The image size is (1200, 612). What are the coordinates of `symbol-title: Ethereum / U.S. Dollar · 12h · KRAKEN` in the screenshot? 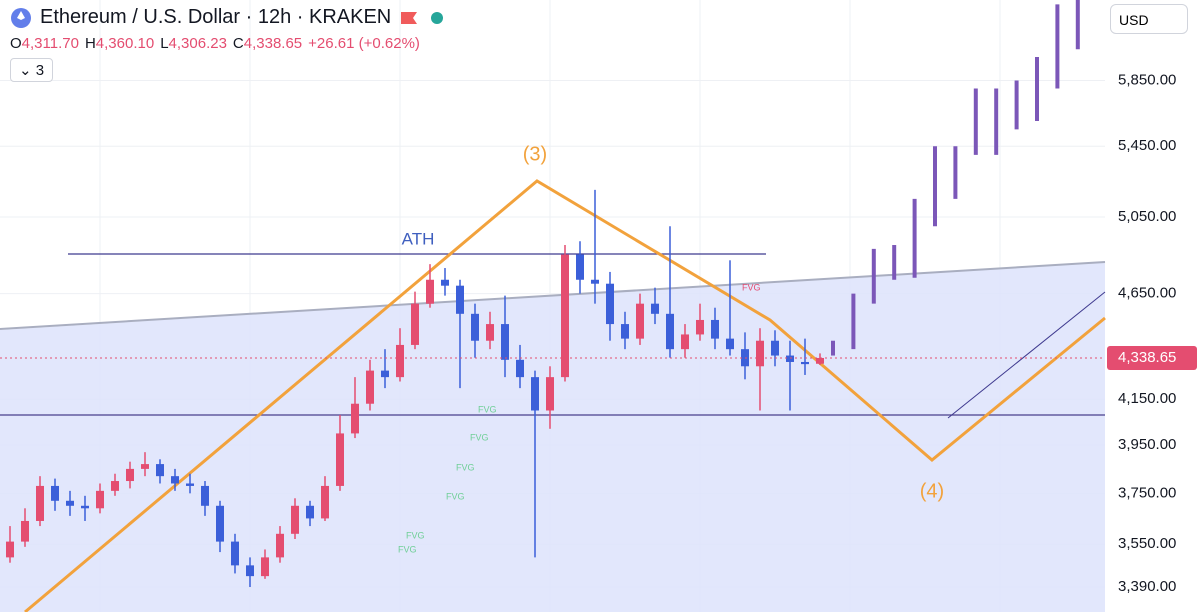 It's located at (216, 17).